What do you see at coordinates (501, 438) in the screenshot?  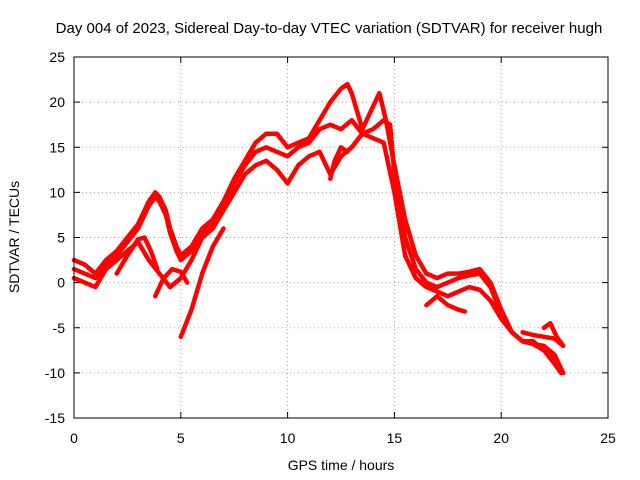 I see `x-tick-label-4: 20` at bounding box center [501, 438].